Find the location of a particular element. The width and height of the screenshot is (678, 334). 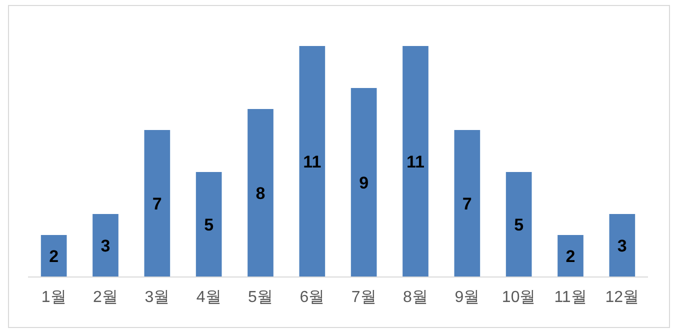

data-label: 8 is located at coordinates (261, 193).